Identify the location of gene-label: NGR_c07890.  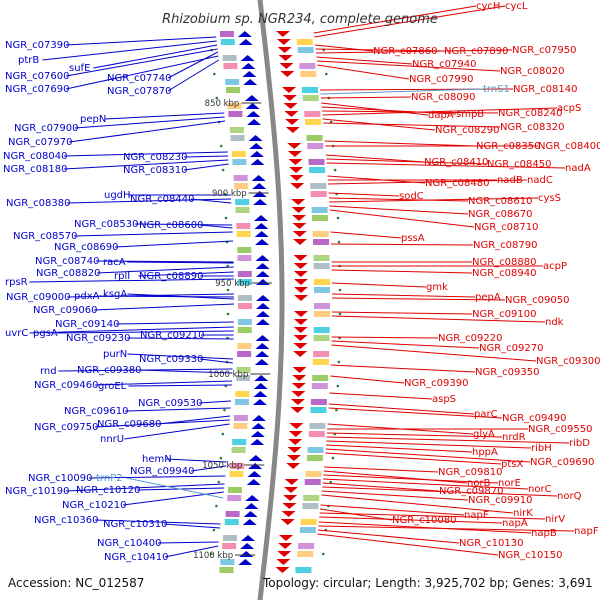
(476, 51).